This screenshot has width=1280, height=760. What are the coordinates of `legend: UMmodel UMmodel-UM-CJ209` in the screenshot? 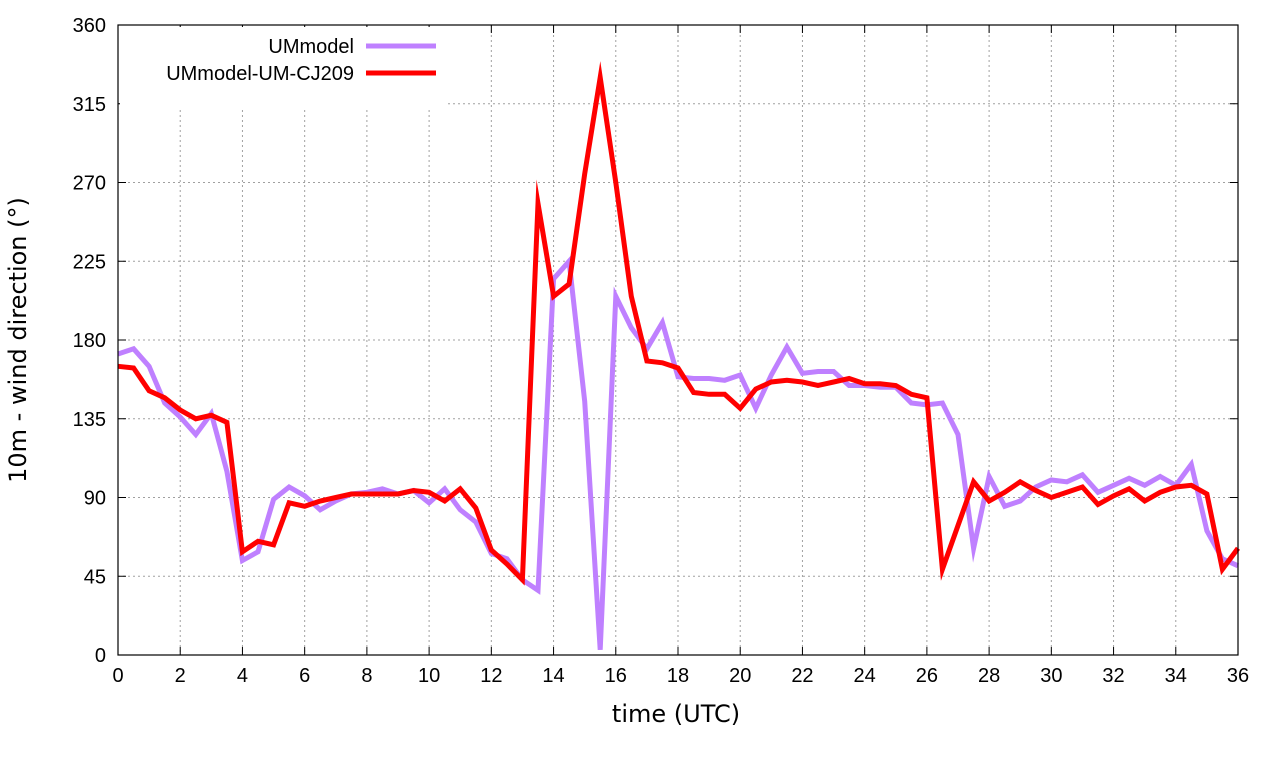 It's located at (284, 67).